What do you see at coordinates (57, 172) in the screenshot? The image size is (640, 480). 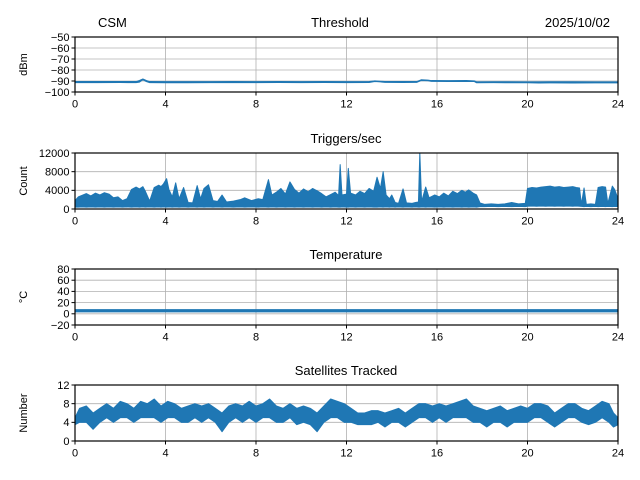 I see `y-tick-label: 8000` at bounding box center [57, 172].